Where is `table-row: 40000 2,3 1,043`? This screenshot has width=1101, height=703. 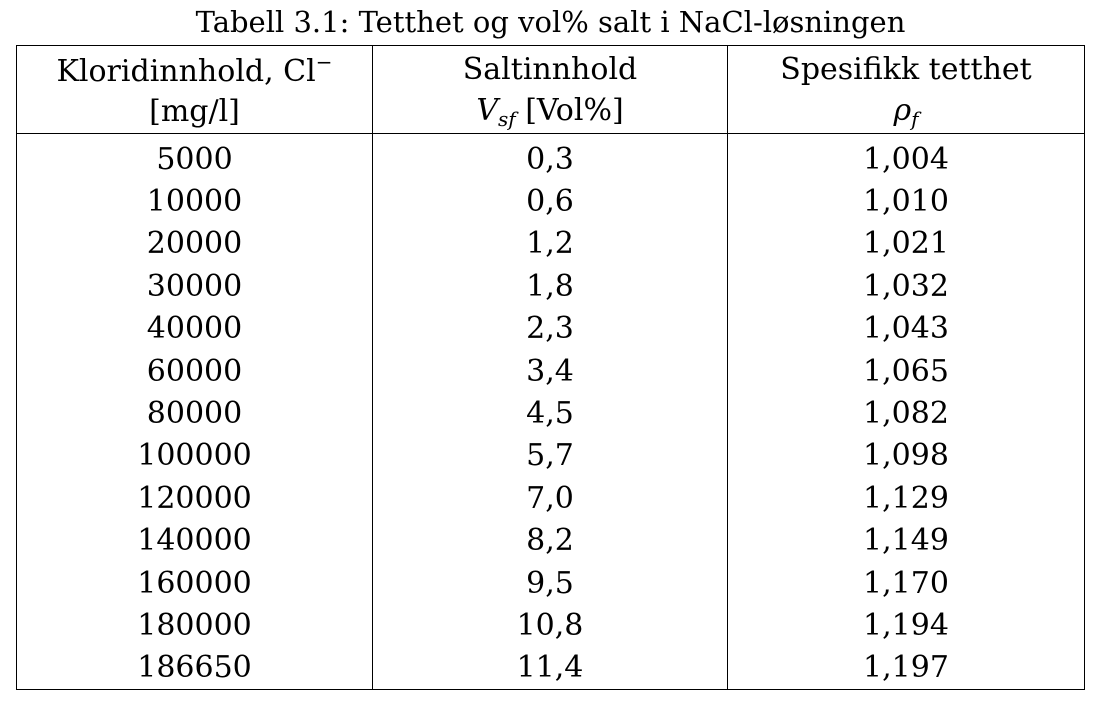 table-row: 40000 2,3 1,043 is located at coordinates (550, 328).